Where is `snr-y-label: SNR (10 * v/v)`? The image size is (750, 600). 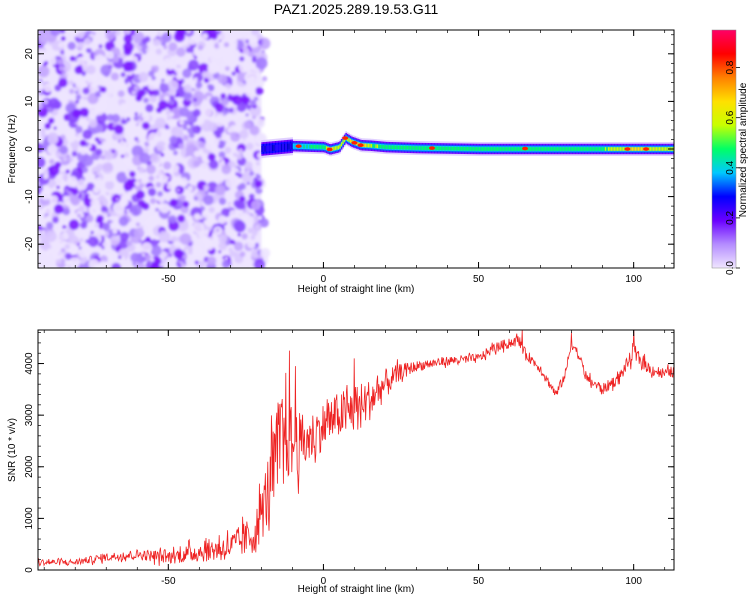 snr-y-label: SNR (10 * v/v) is located at coordinates (12, 450).